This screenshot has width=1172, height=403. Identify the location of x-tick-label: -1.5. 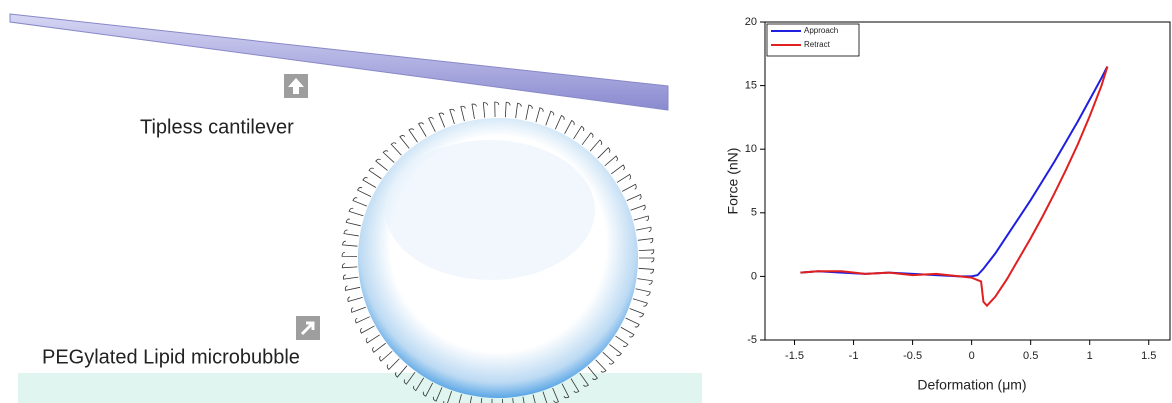
(794, 356).